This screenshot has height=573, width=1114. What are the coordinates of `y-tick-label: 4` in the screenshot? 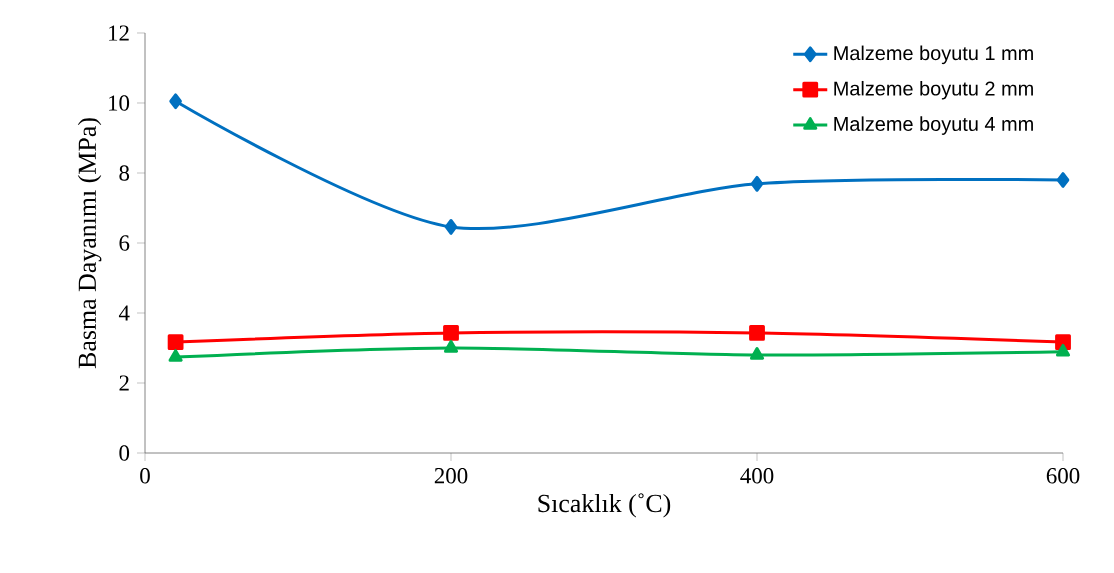 It's located at (124, 313).